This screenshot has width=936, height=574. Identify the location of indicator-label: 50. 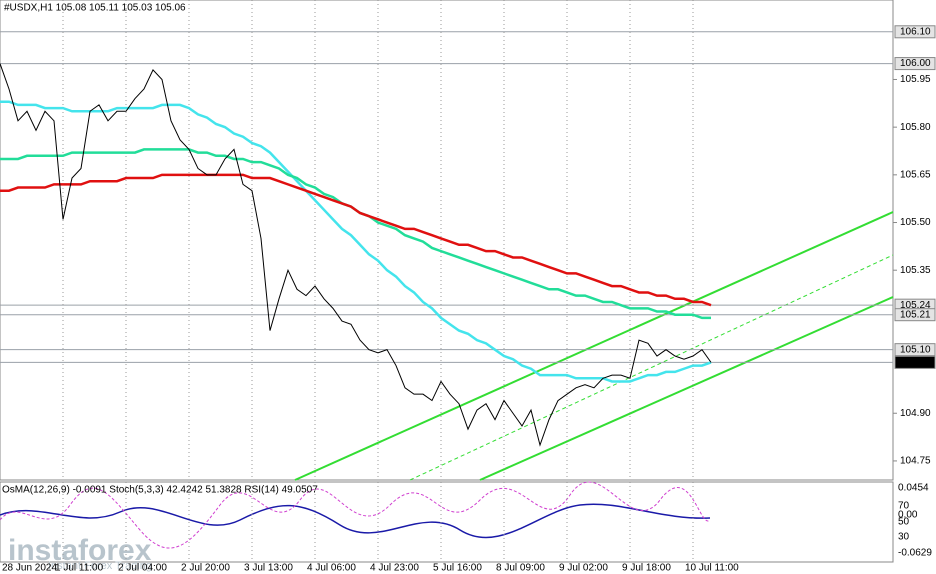
(904, 522).